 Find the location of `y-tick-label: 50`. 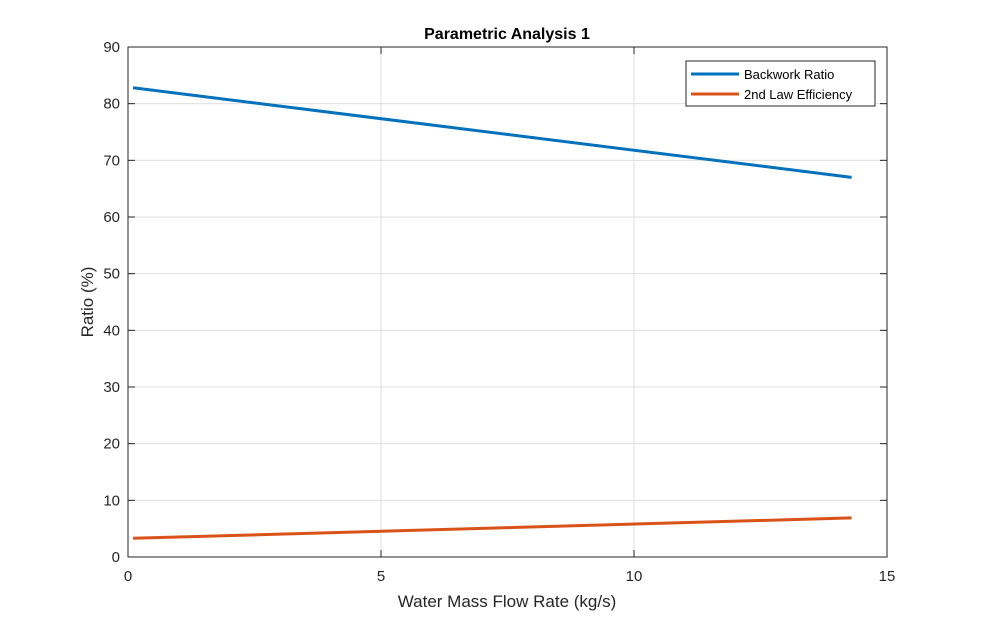

y-tick-label: 50 is located at coordinates (111, 274).